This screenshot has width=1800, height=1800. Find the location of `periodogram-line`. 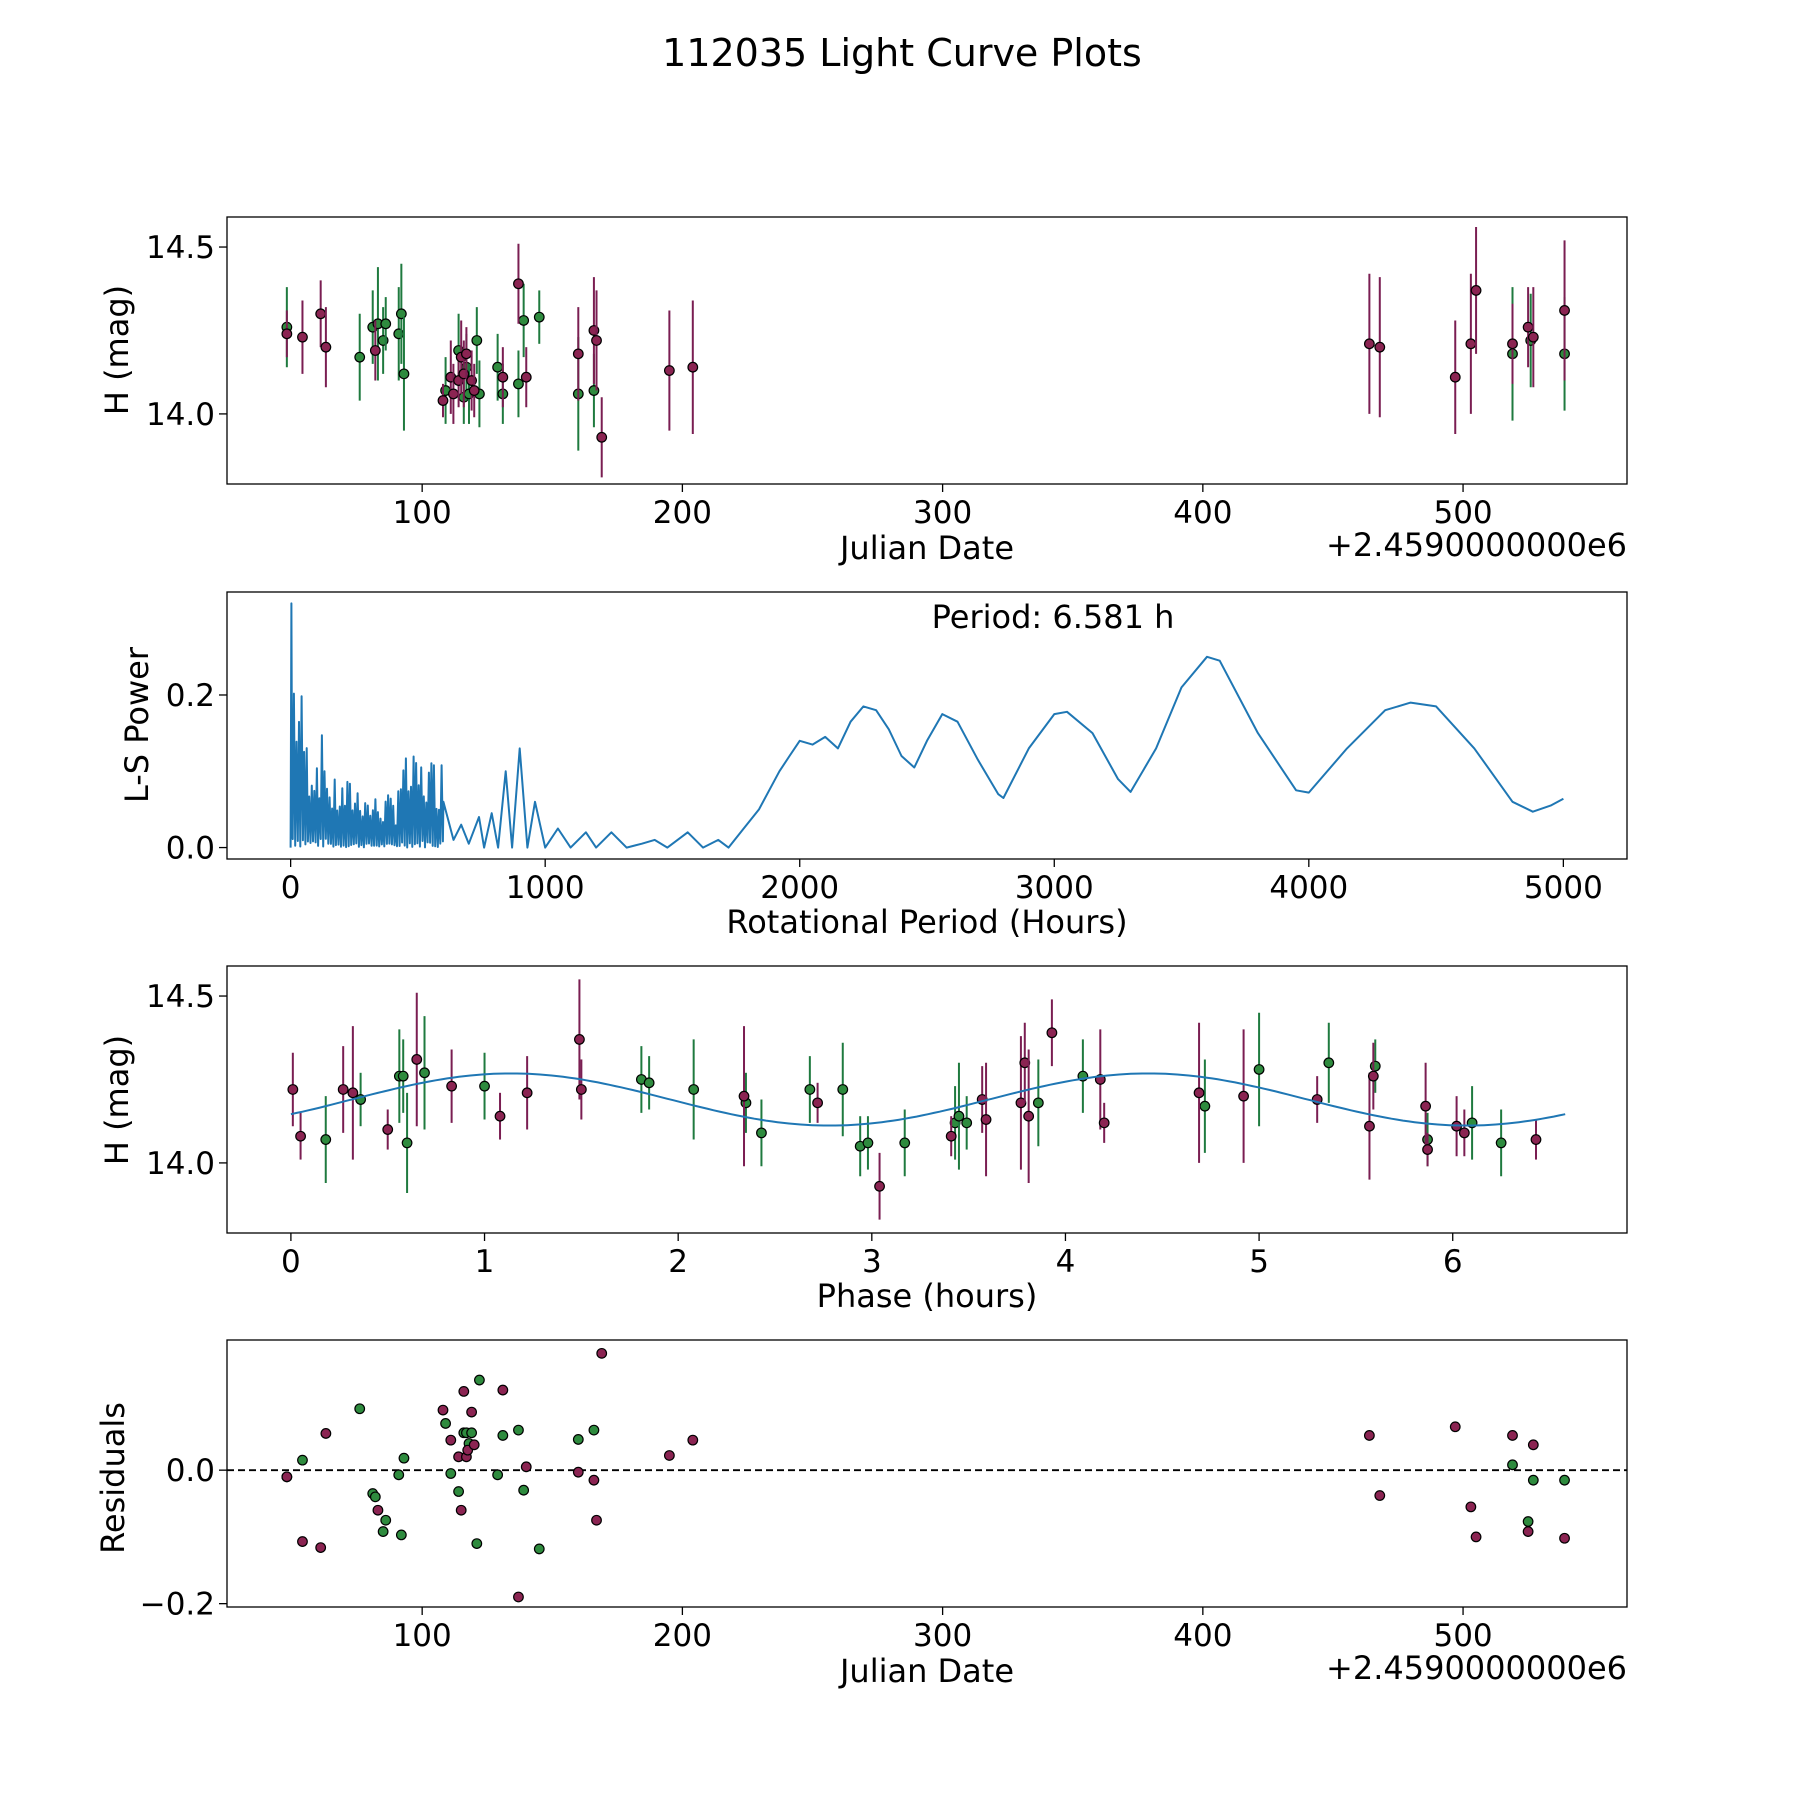

periodogram-line is located at coordinates (926, 725).